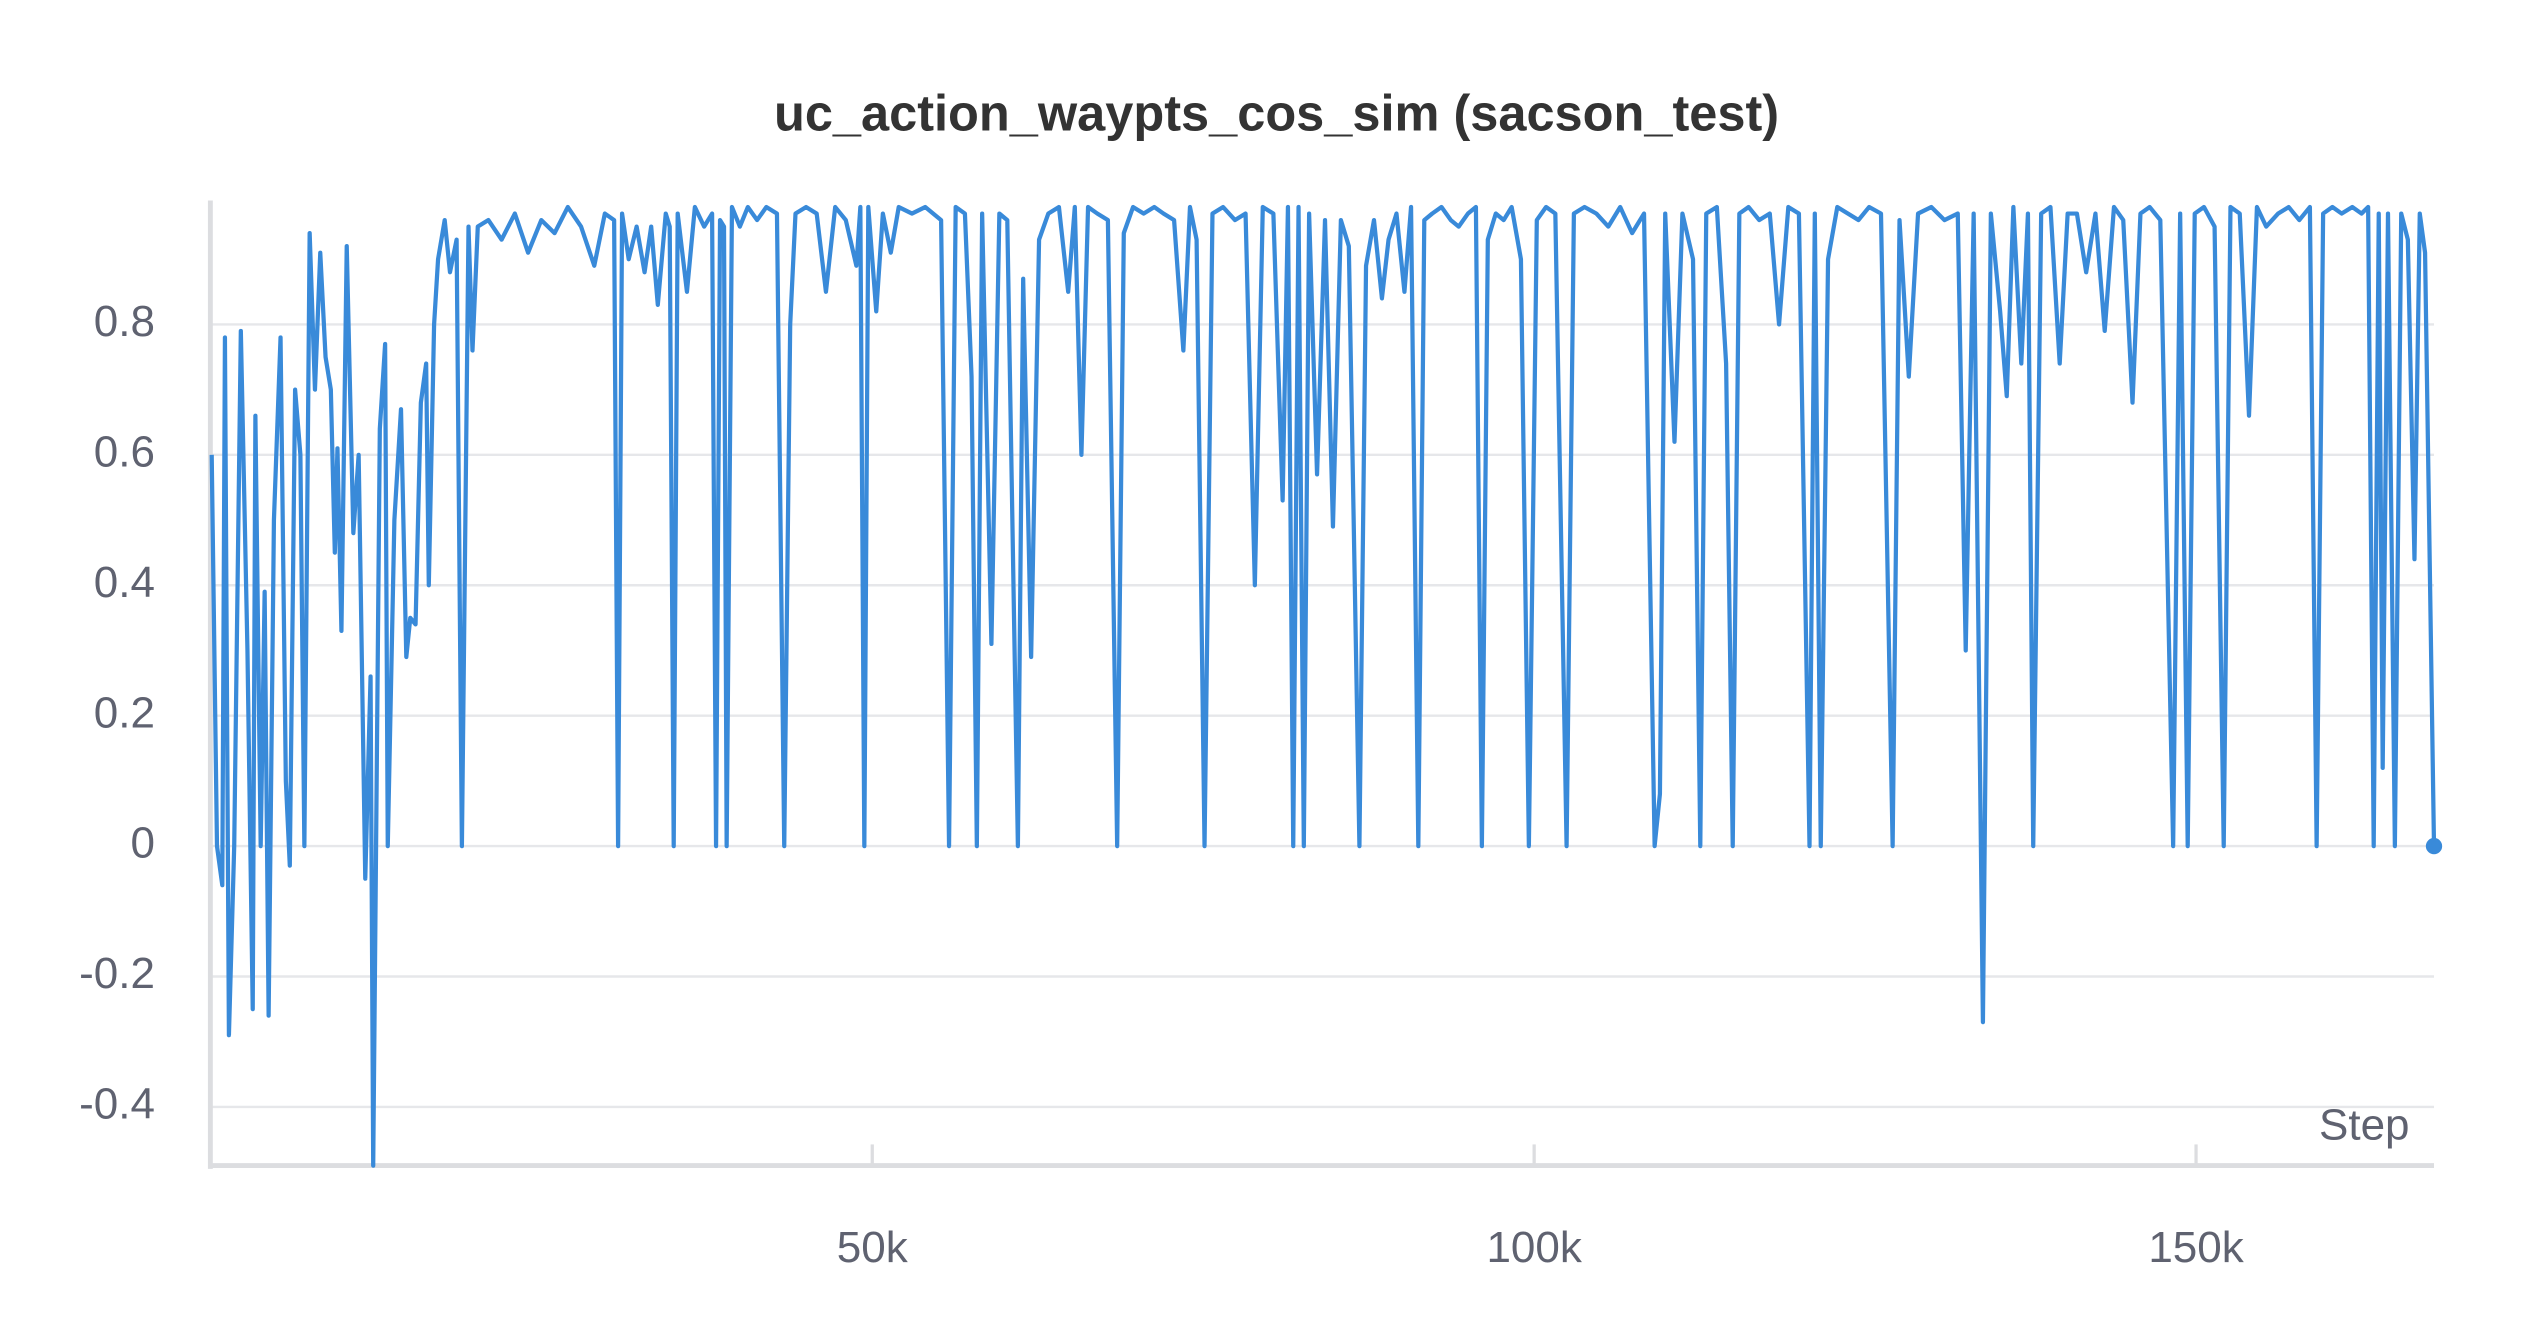  I want to click on y-tick-label: 0.8, so click(124, 321).